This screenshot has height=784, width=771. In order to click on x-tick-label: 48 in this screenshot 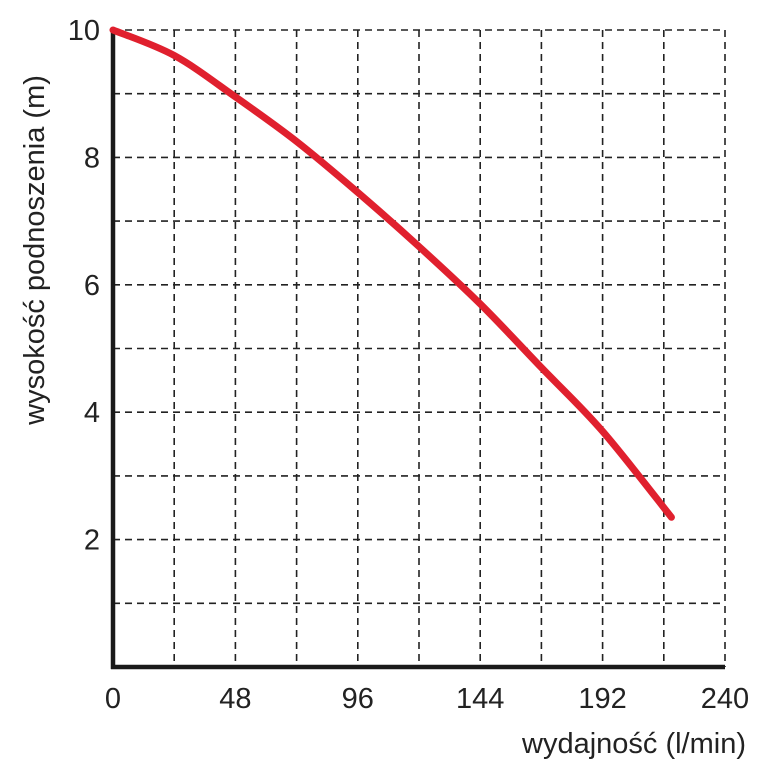, I will do `click(235, 699)`.